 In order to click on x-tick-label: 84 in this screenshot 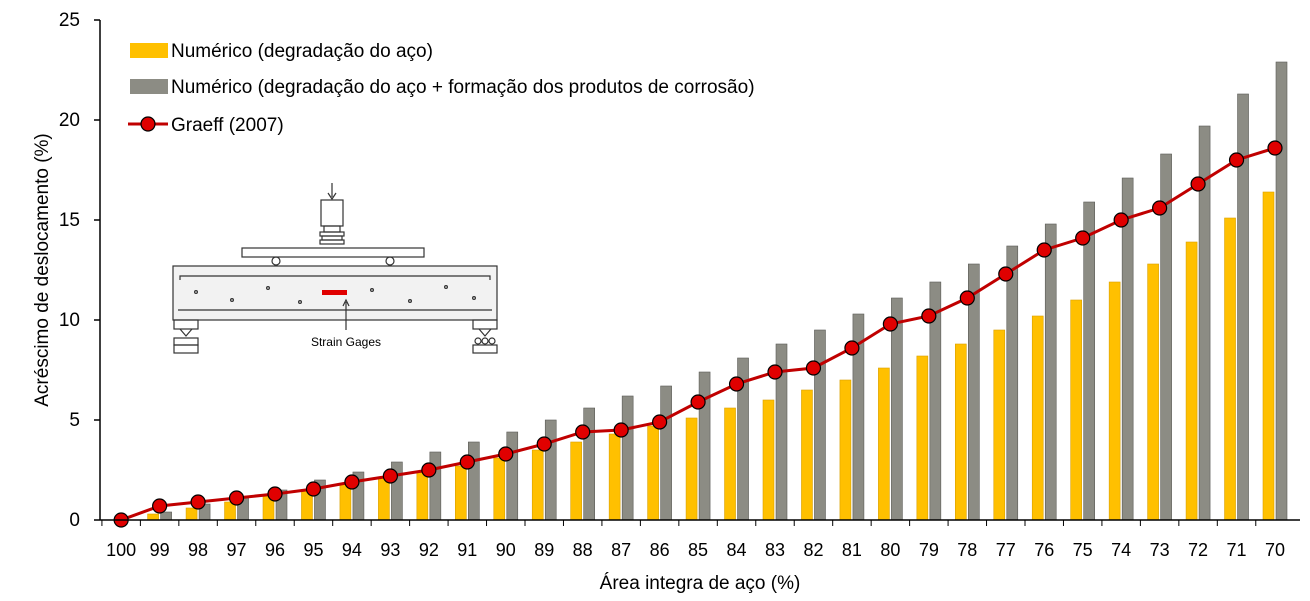, I will do `click(737, 550)`.